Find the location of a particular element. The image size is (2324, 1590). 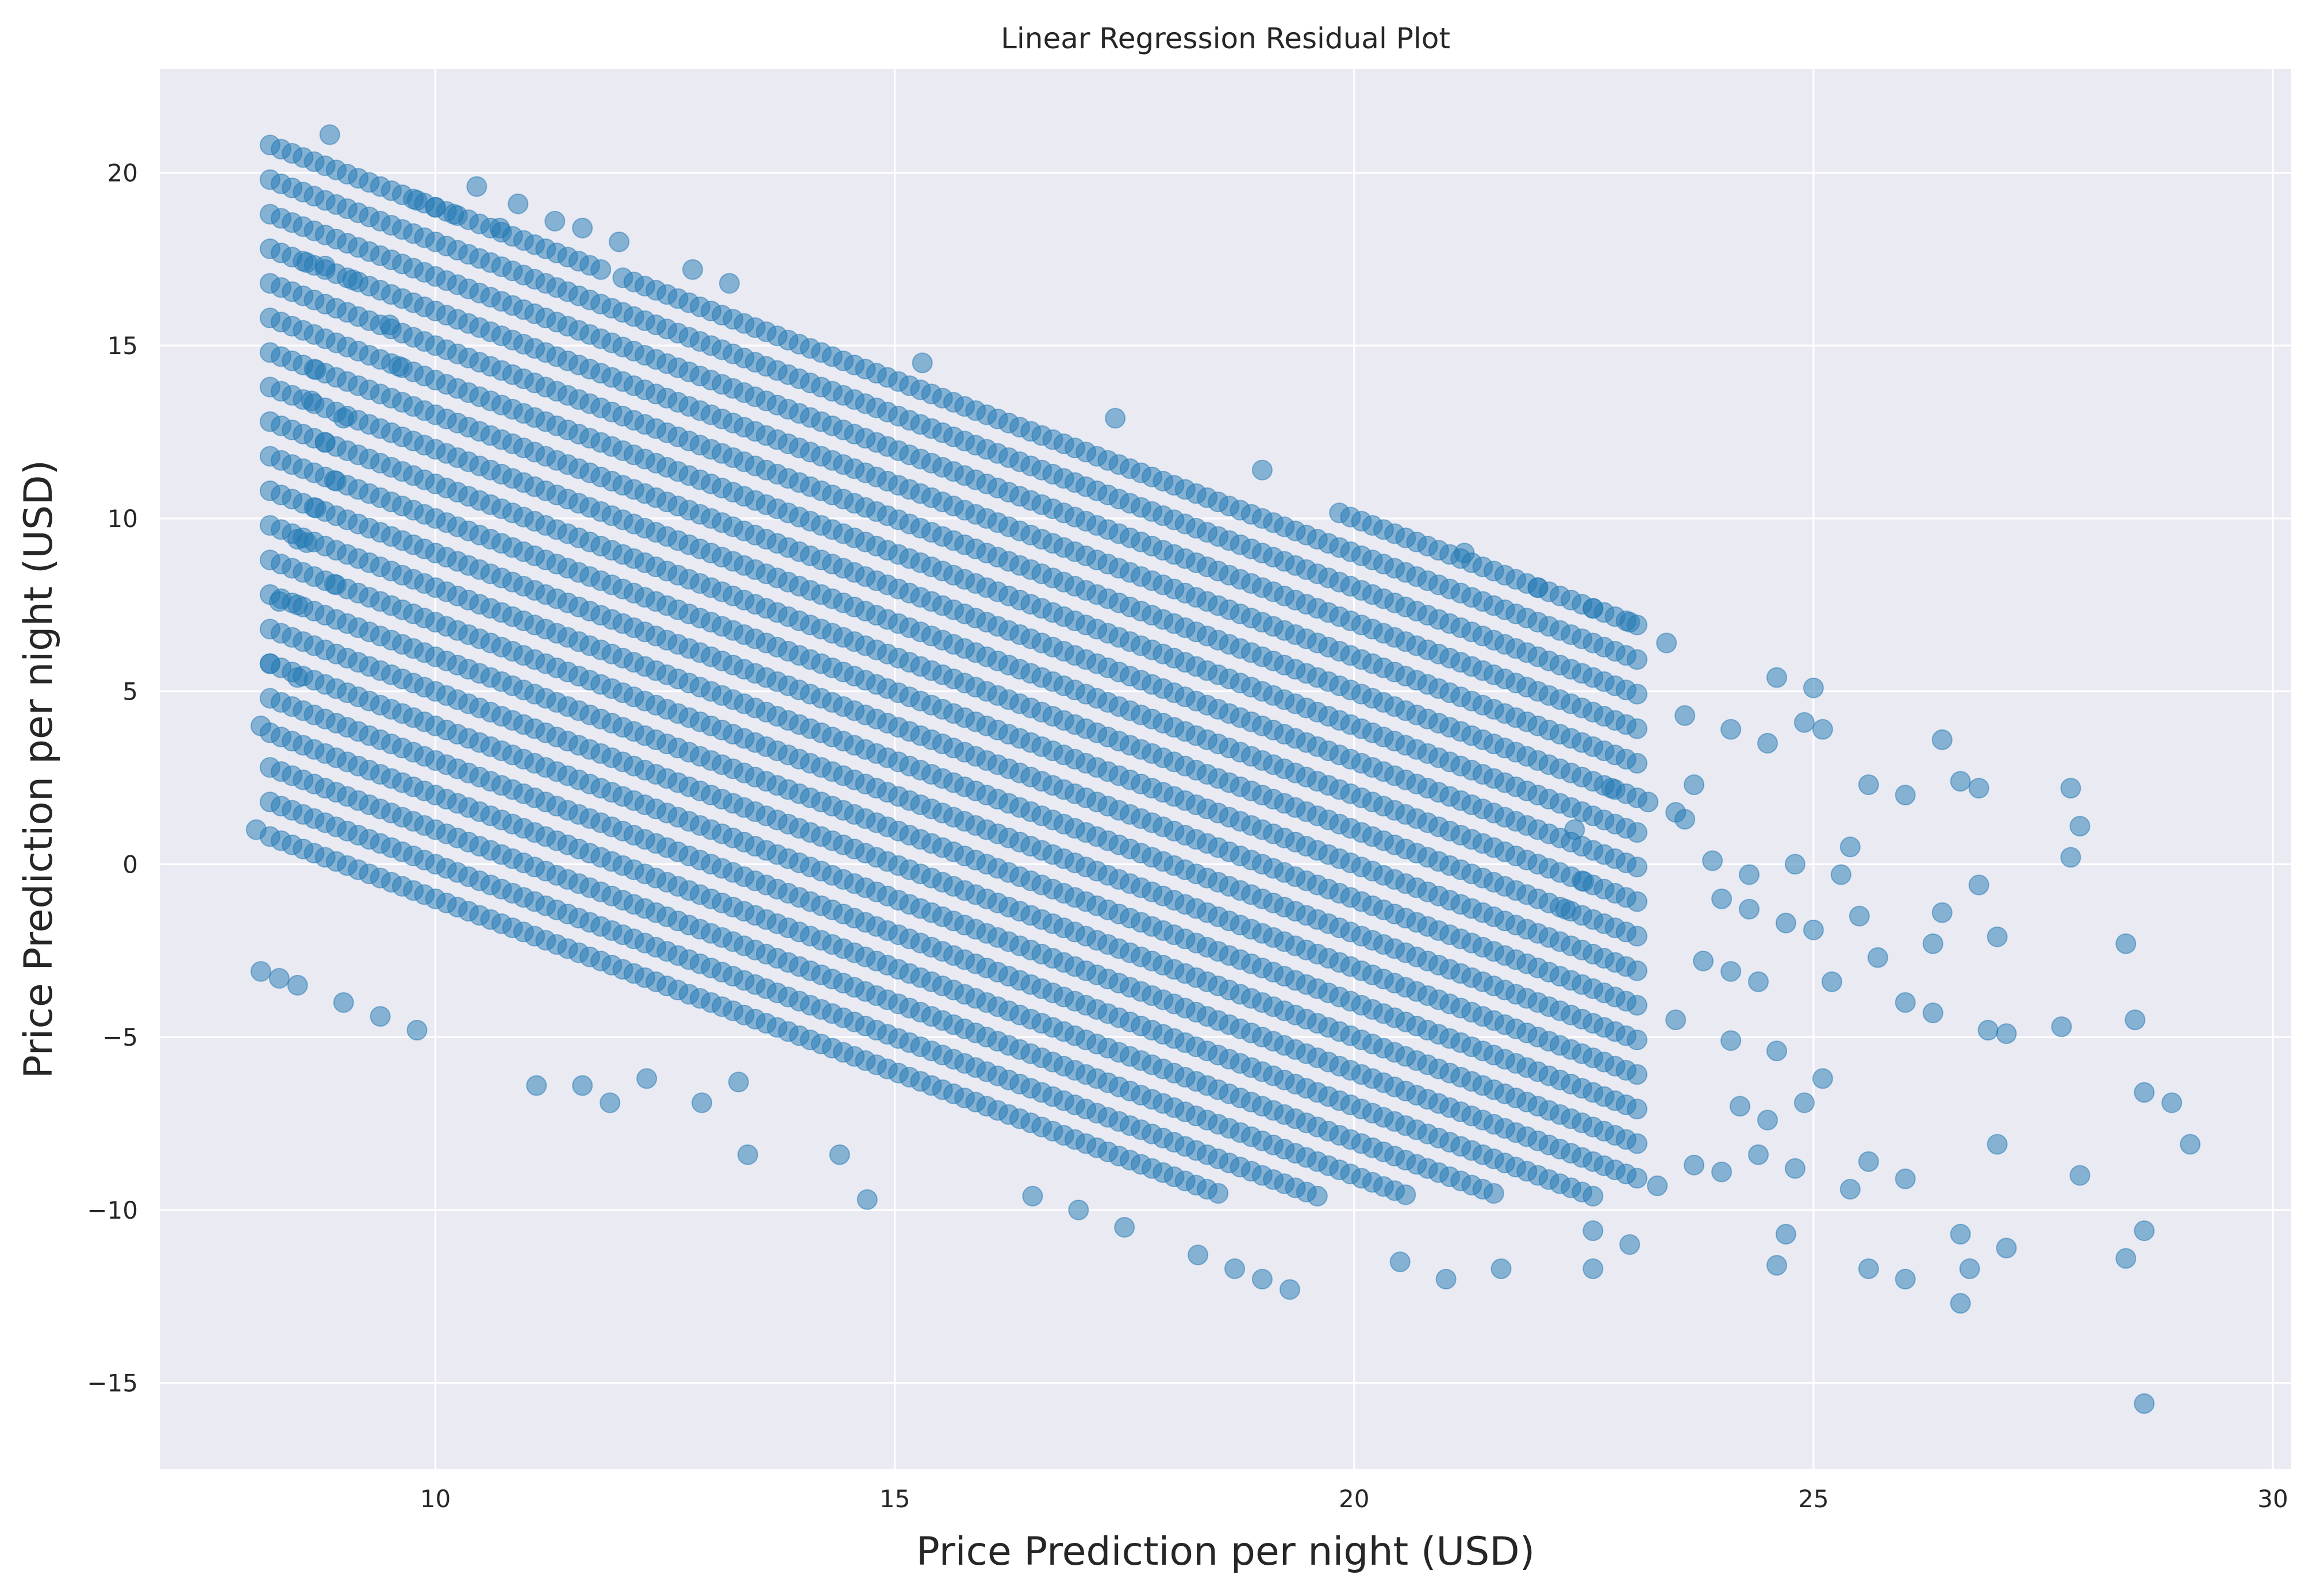

y-tick-labels: −15 −10 −5 0 5 10 15 20 is located at coordinates (112, 778).